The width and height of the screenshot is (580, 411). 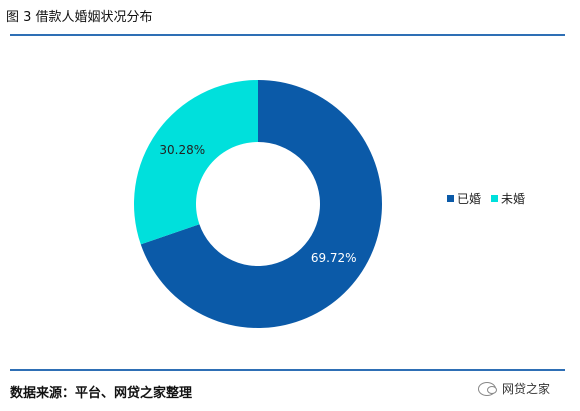 What do you see at coordinates (526, 389) in the screenshot?
I see `watermark-text: 网贷之家` at bounding box center [526, 389].